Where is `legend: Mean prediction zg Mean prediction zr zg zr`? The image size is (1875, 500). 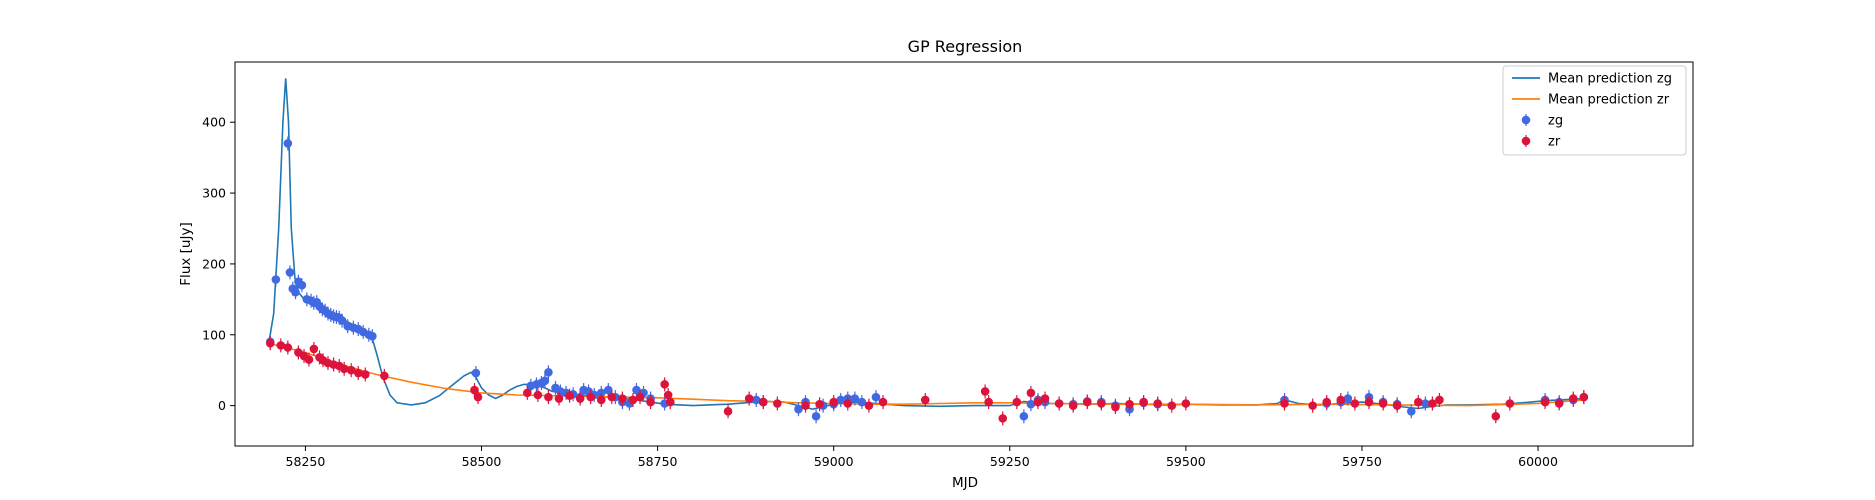 legend: Mean prediction zg Mean prediction zr zg zr is located at coordinates (1594, 110).